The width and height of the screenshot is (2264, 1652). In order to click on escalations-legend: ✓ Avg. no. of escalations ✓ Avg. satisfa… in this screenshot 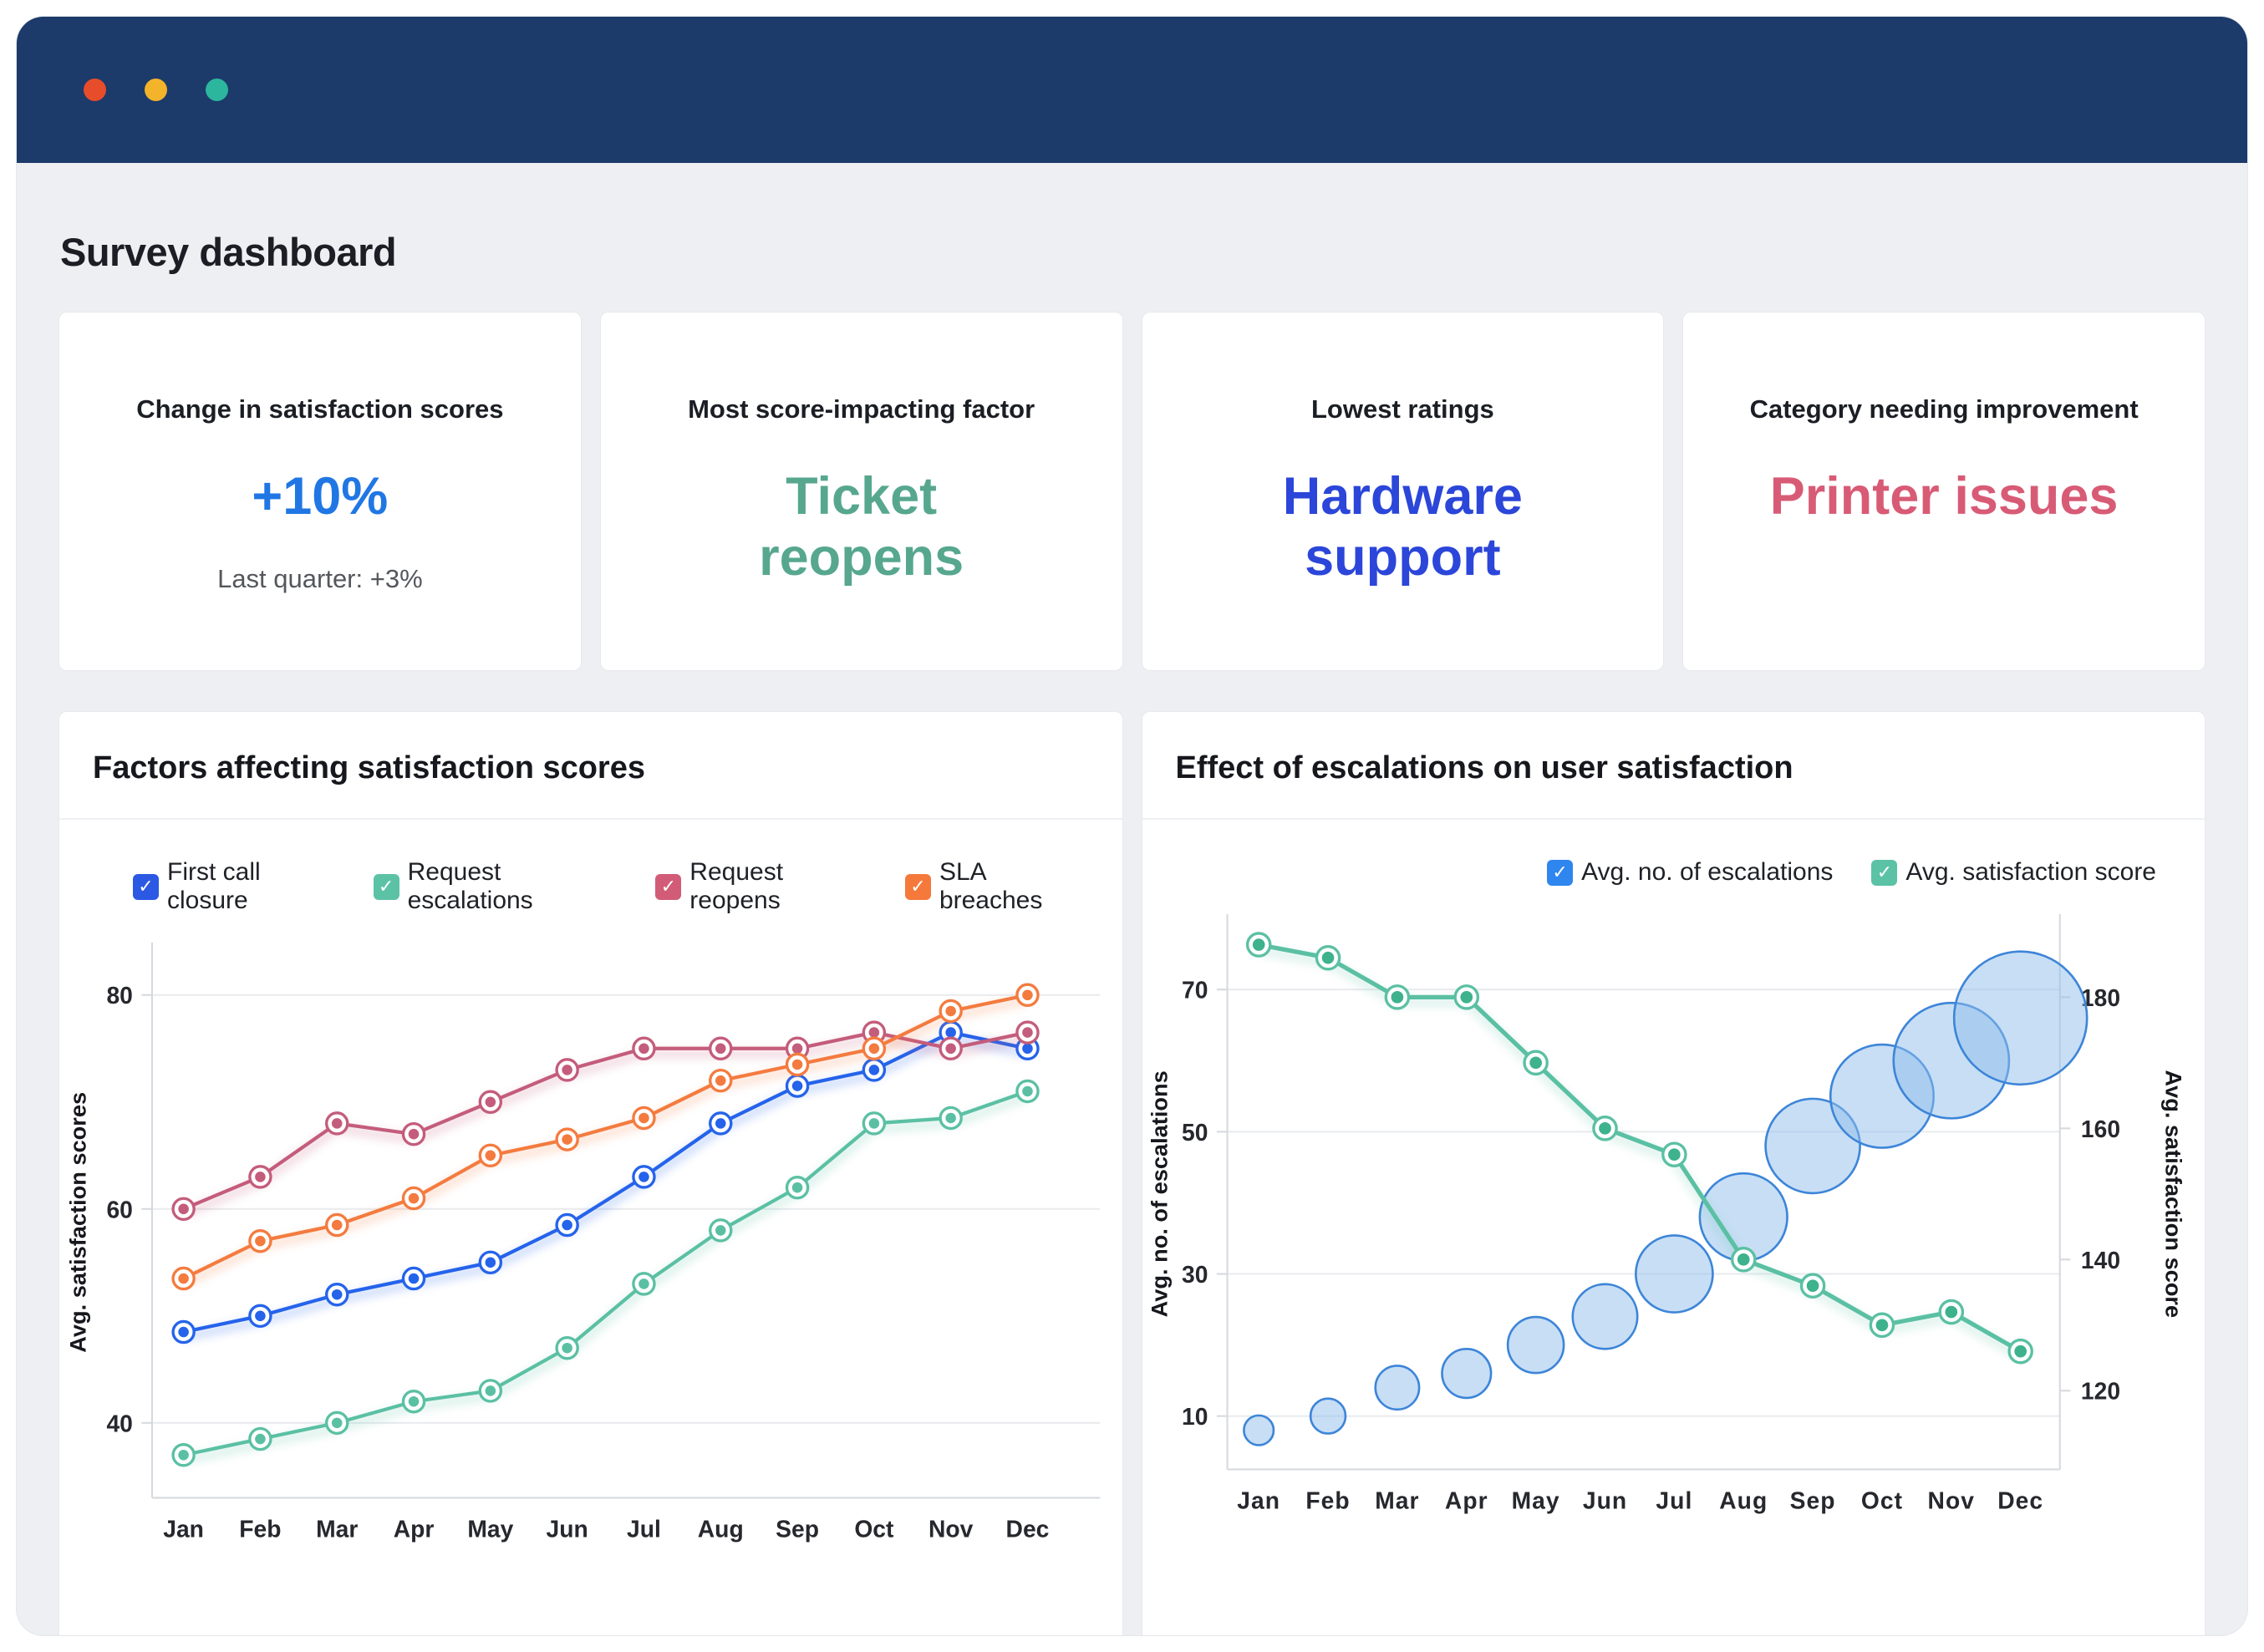, I will do `click(1669, 873)`.